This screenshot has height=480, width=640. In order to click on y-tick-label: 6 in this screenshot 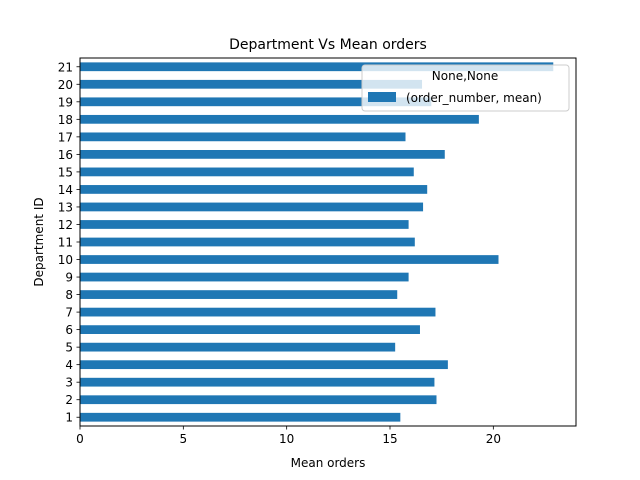, I will do `click(69, 330)`.